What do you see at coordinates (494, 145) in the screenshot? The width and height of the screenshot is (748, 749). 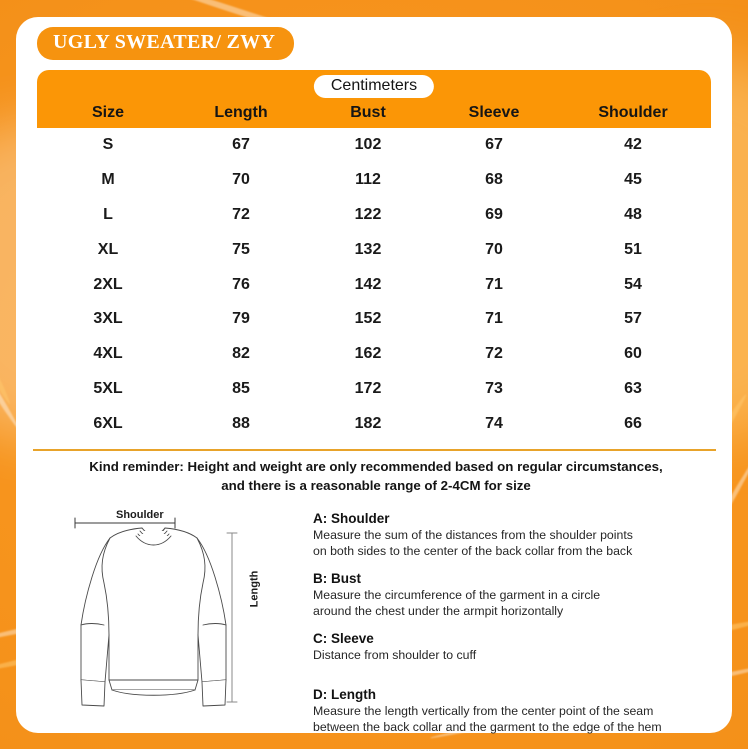 I see `cell-sleeve: 67` at bounding box center [494, 145].